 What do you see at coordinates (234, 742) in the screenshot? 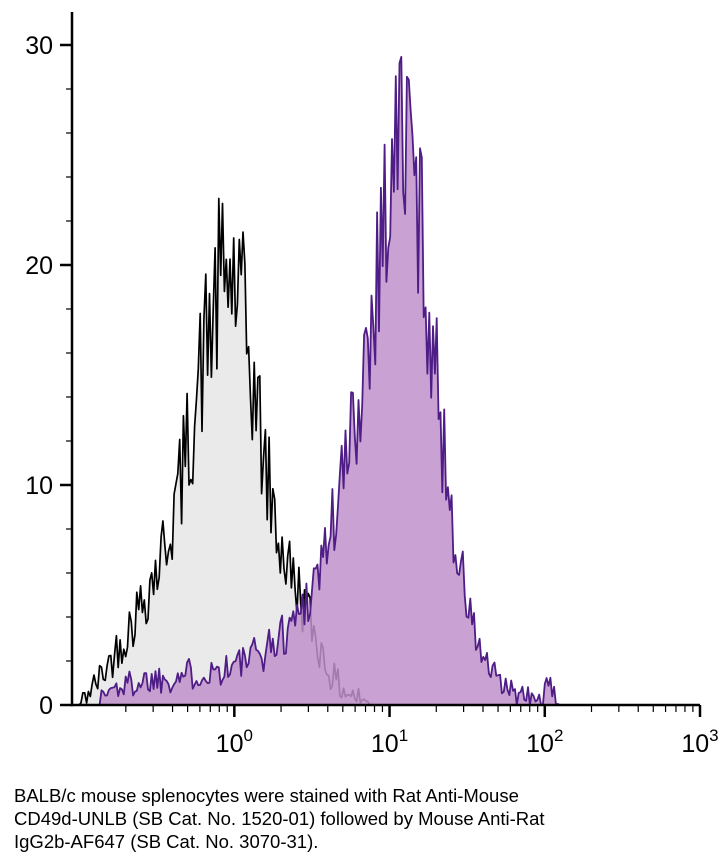
I see `x-tick-label-10e0: 10⁰` at bounding box center [234, 742].